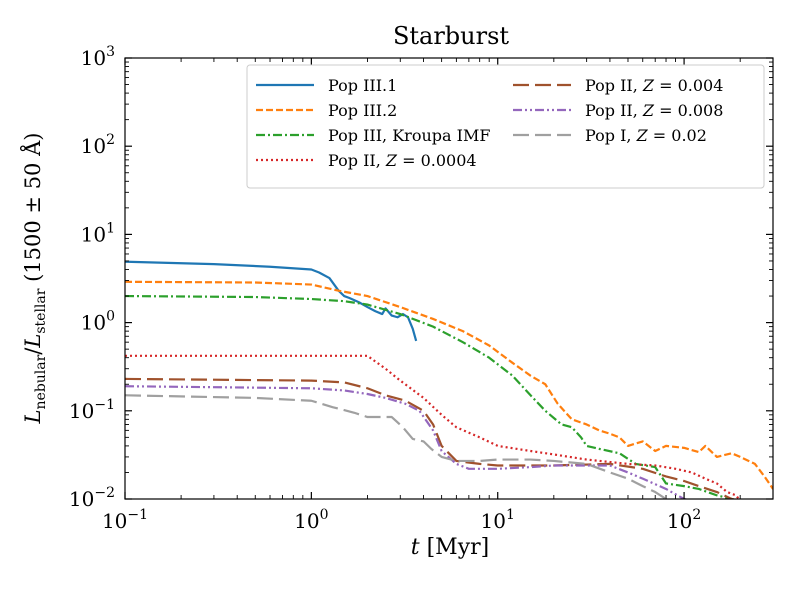 This screenshot has width=797, height=598. What do you see at coordinates (498, 520) in the screenshot?
I see `x-tick-label: 10¹` at bounding box center [498, 520].